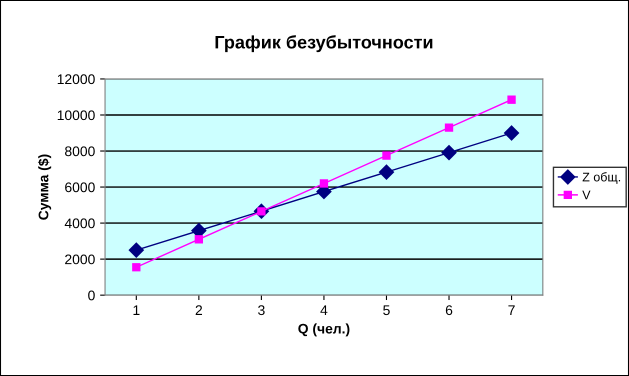  I want to click on y-tick-label: 6000, so click(80, 187).